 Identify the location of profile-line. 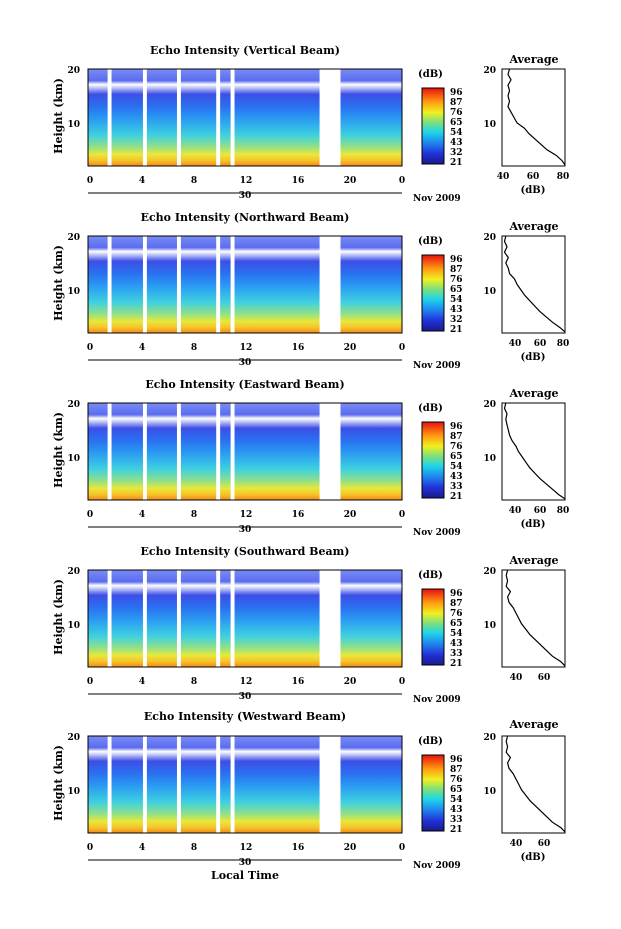
(534, 451).